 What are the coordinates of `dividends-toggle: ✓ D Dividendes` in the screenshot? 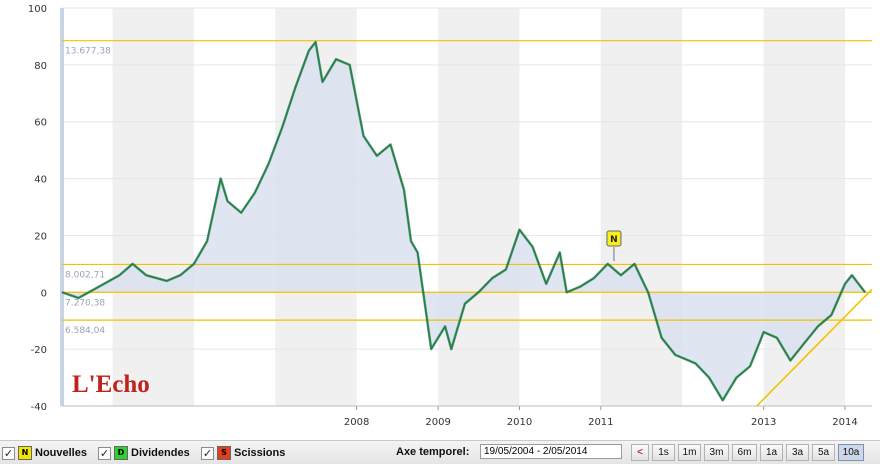 It's located at (144, 453).